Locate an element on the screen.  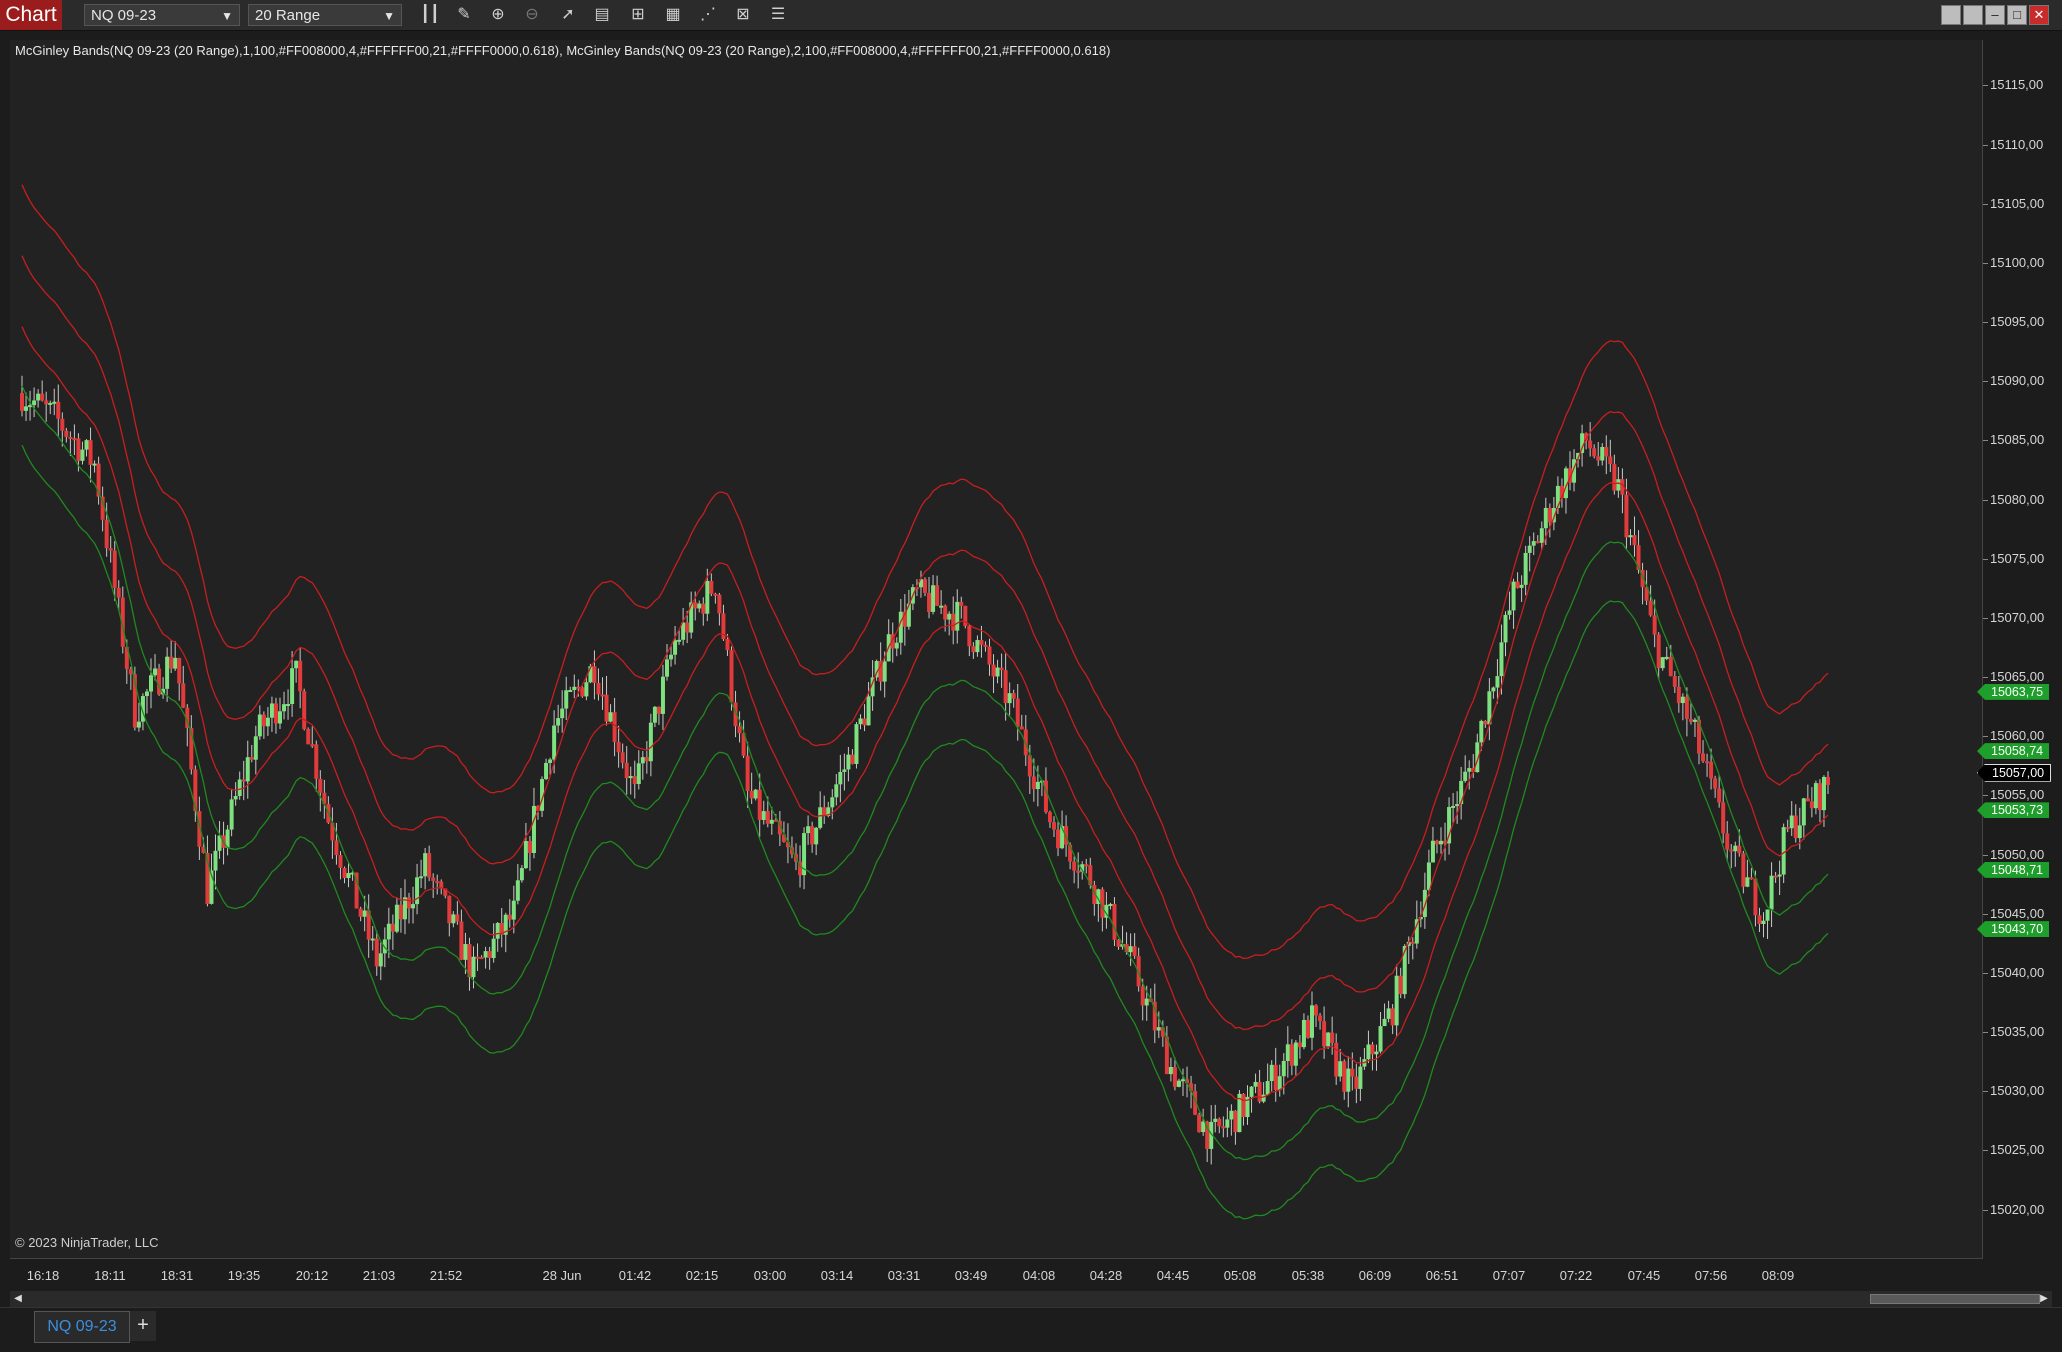
pointer-icon: ➚ is located at coordinates (568, 14).